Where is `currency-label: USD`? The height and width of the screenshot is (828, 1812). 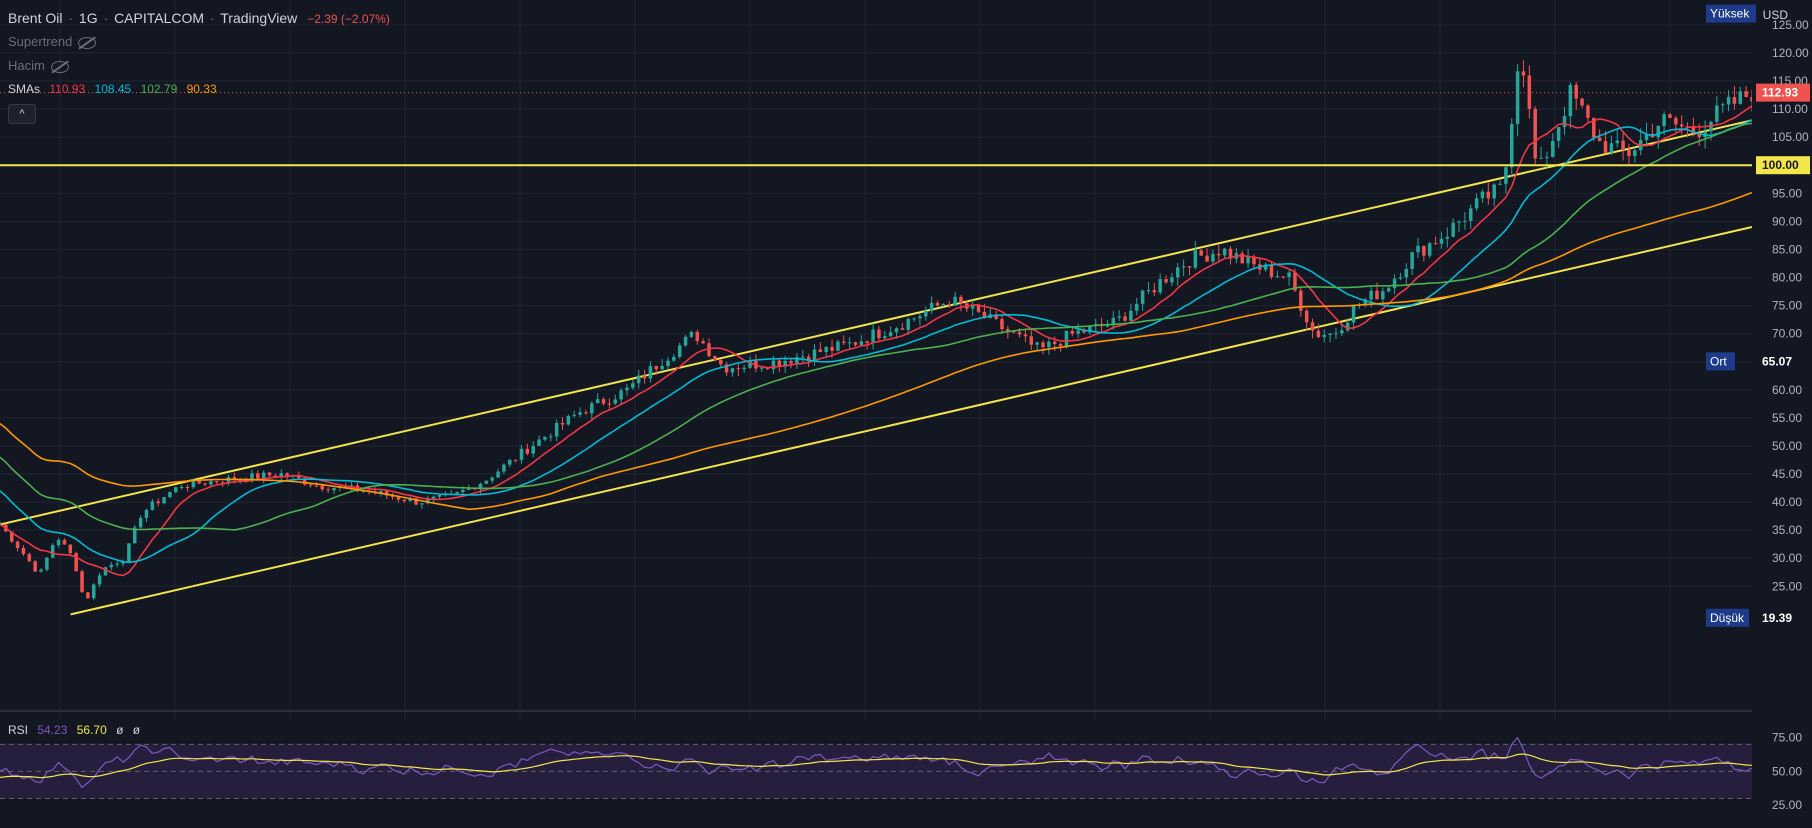
currency-label: USD is located at coordinates (1775, 15).